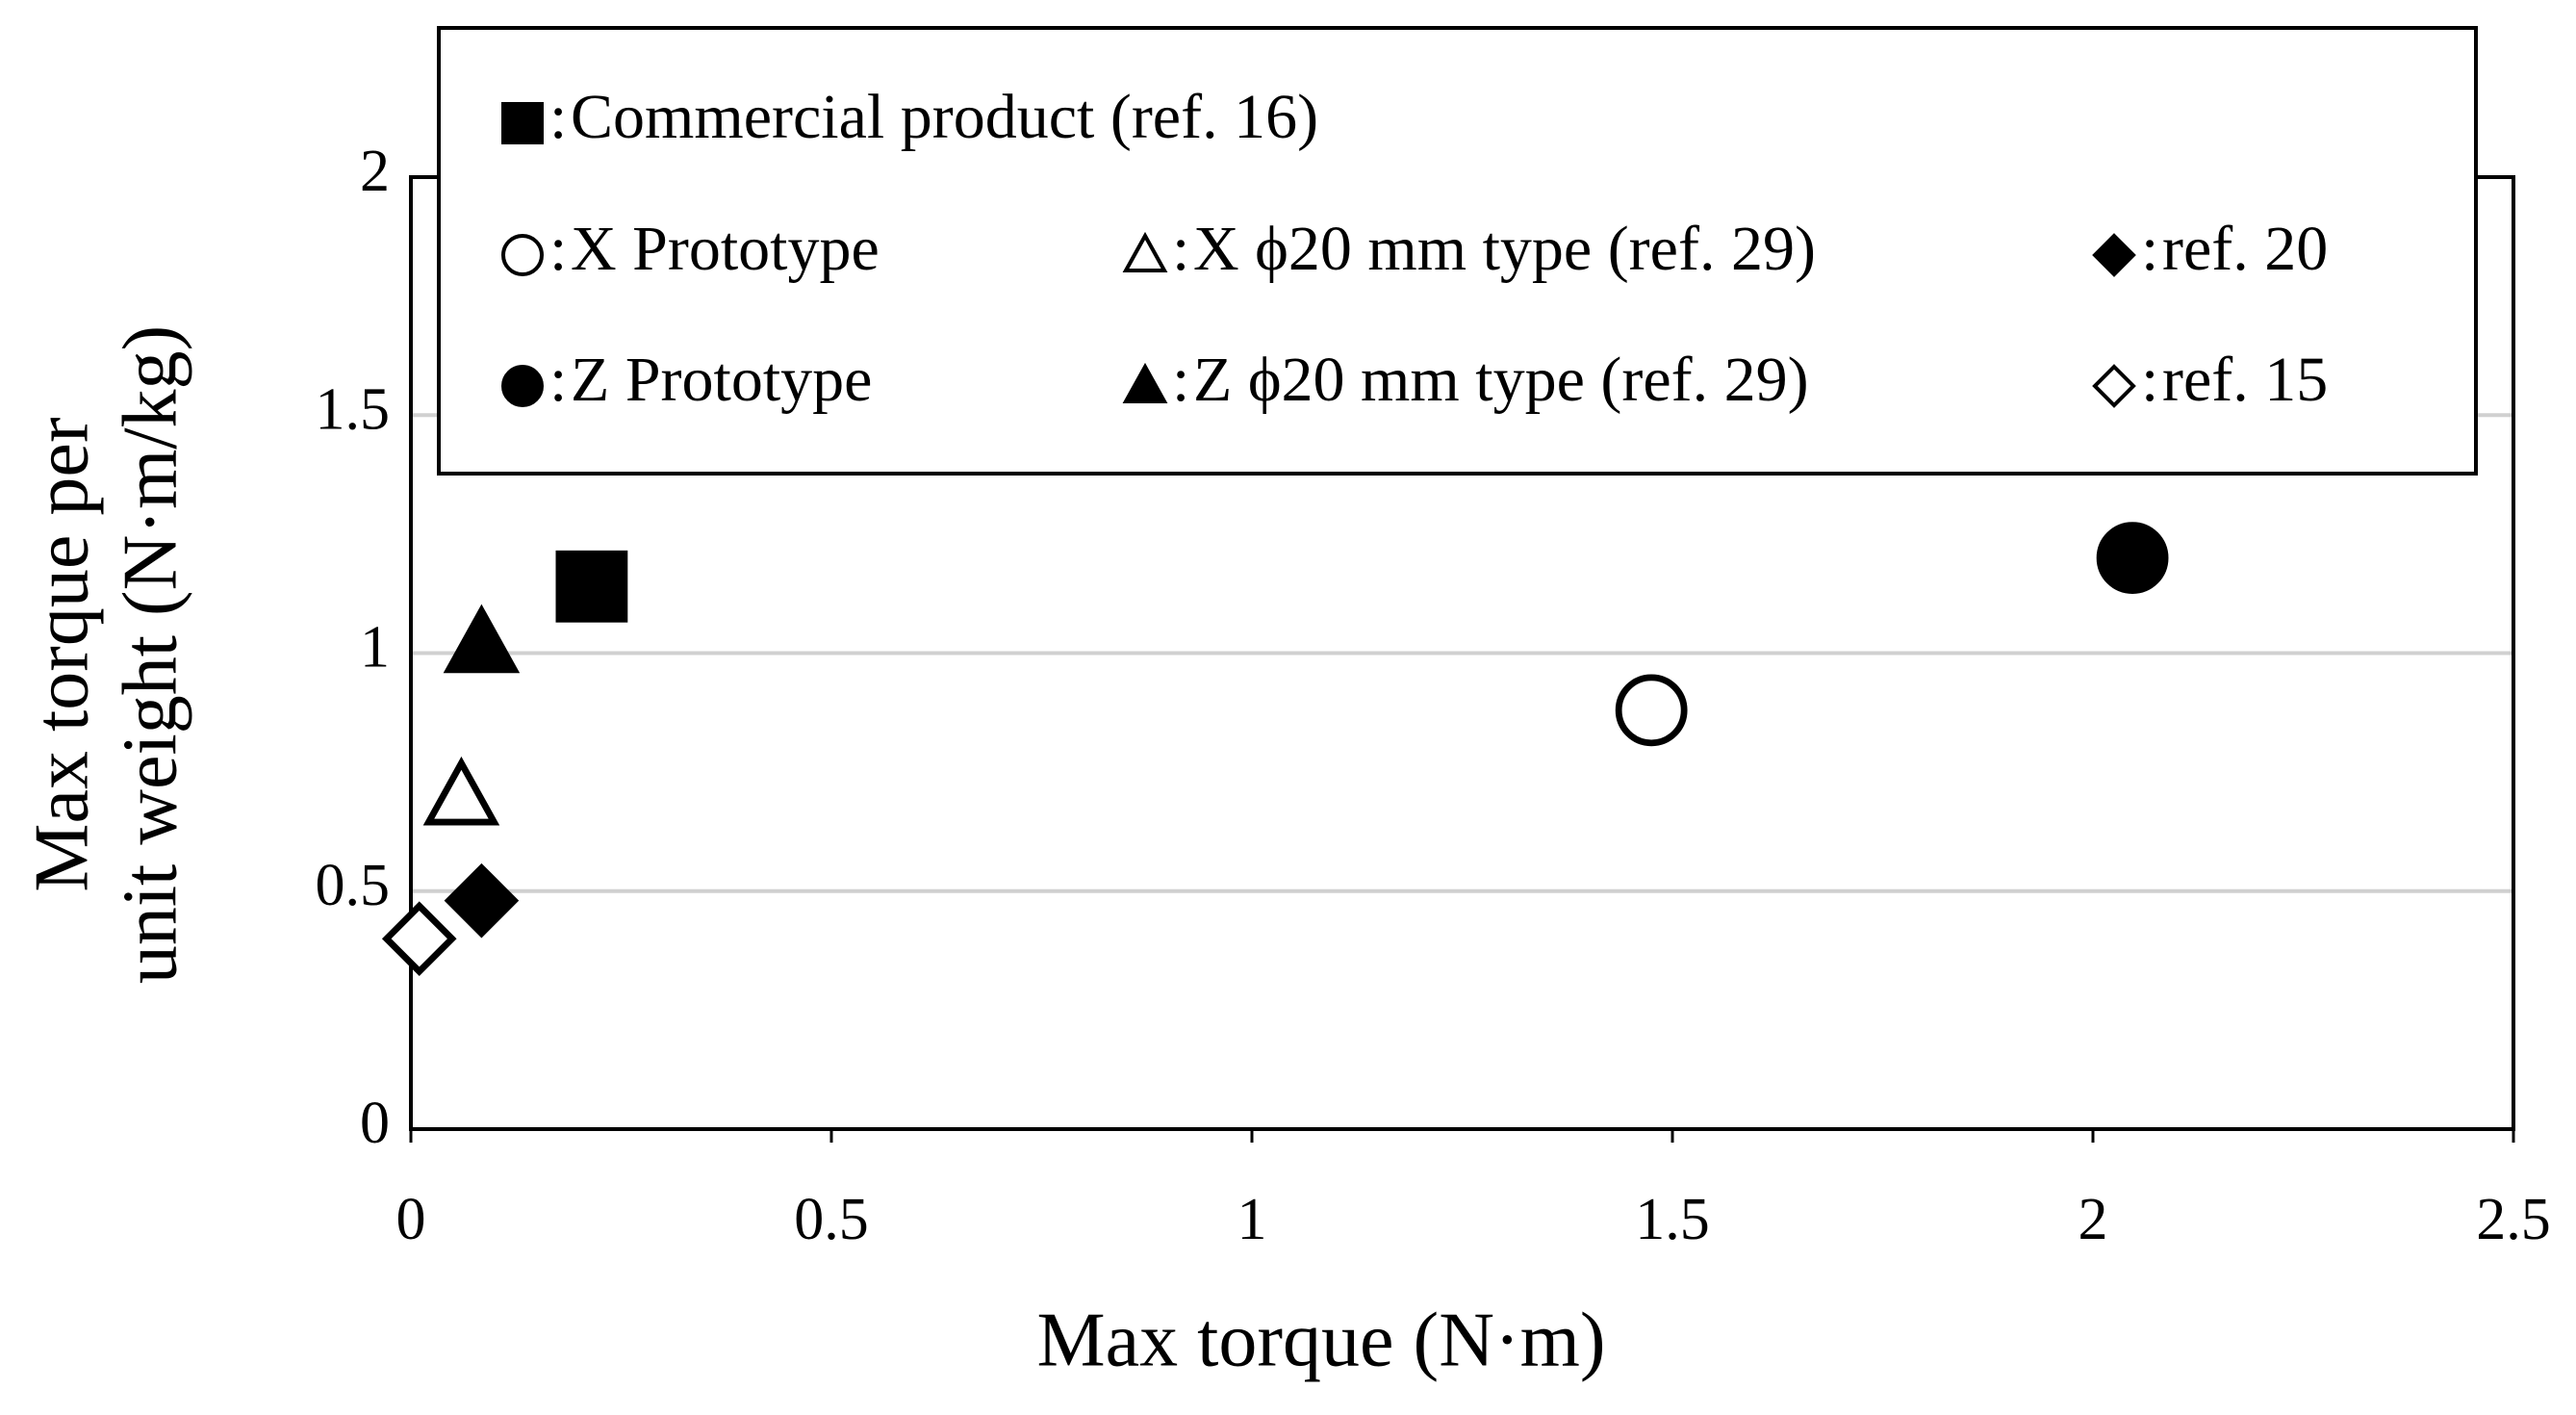  I want to click on x-tick-label: 0, so click(411, 1219).